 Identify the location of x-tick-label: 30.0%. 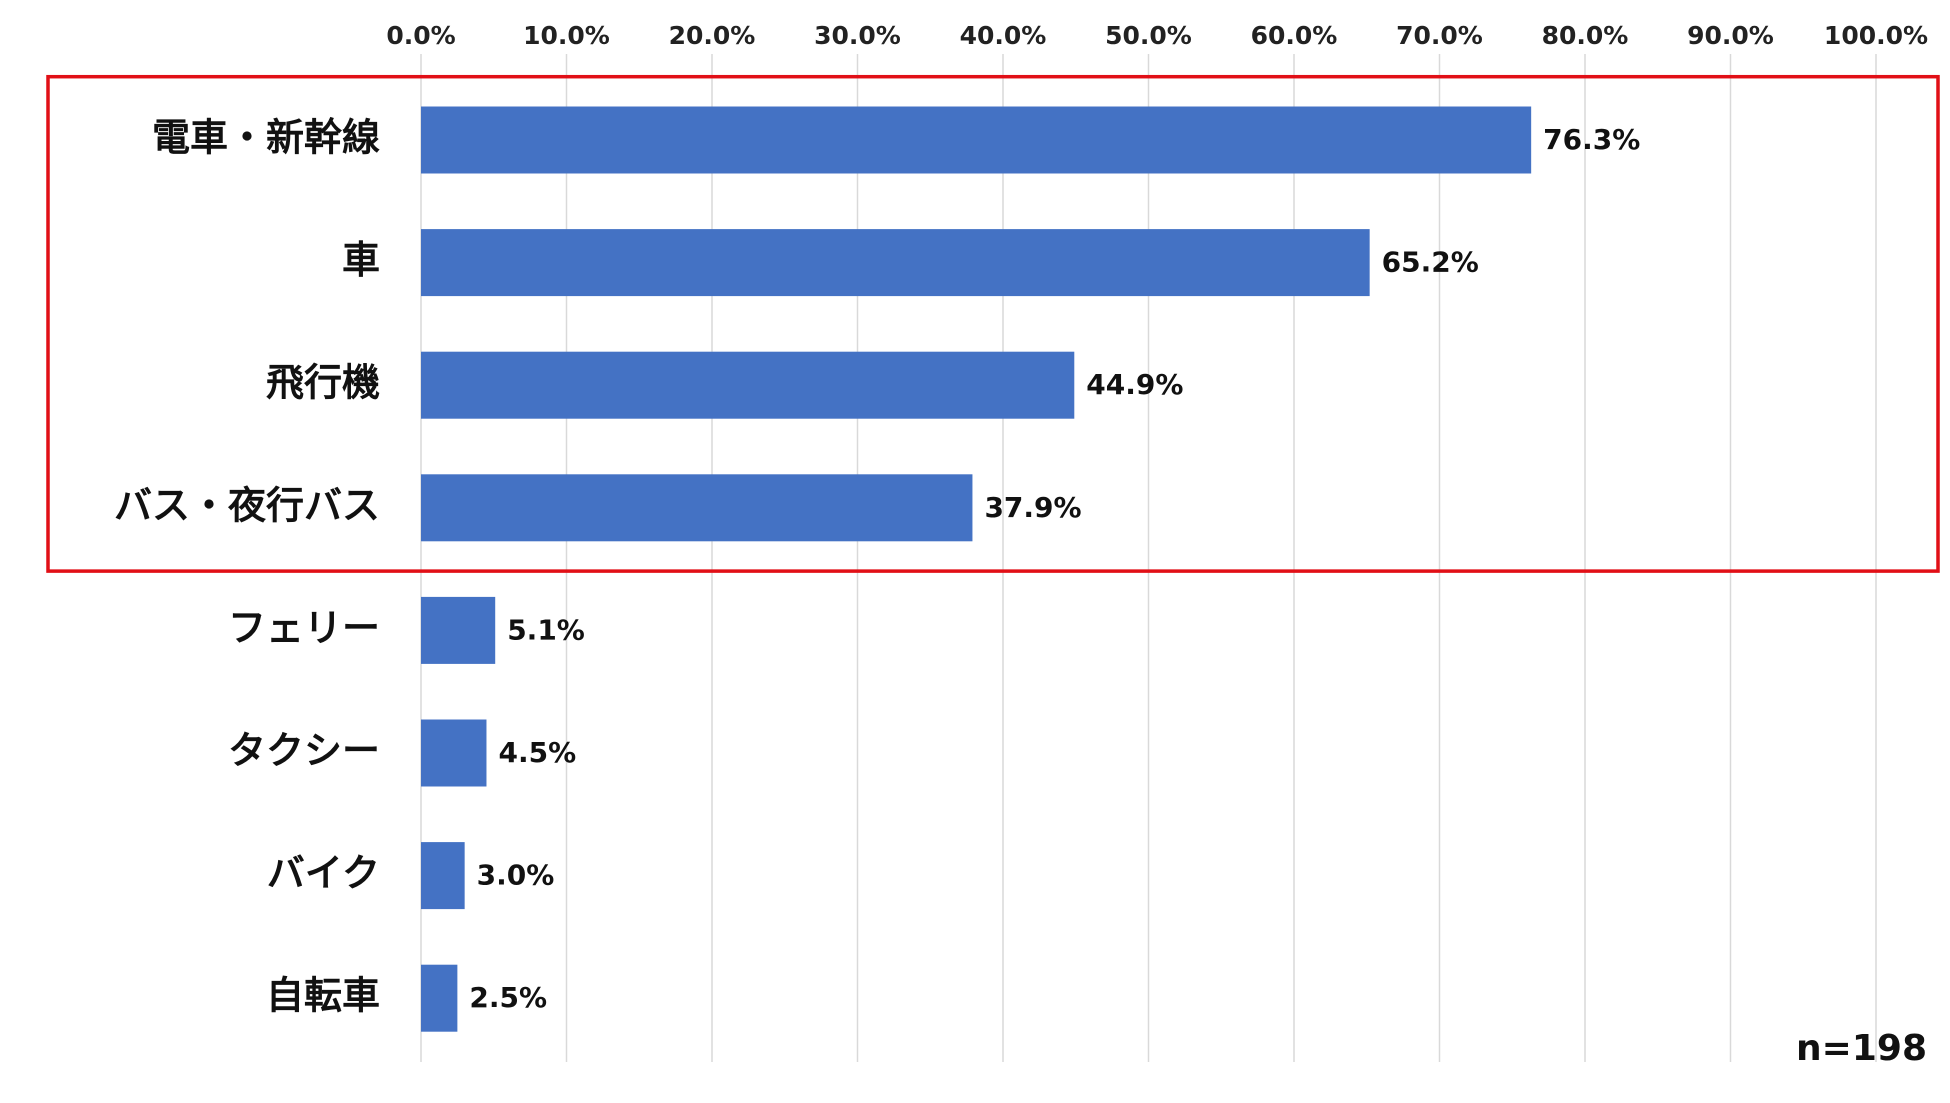
(857, 35).